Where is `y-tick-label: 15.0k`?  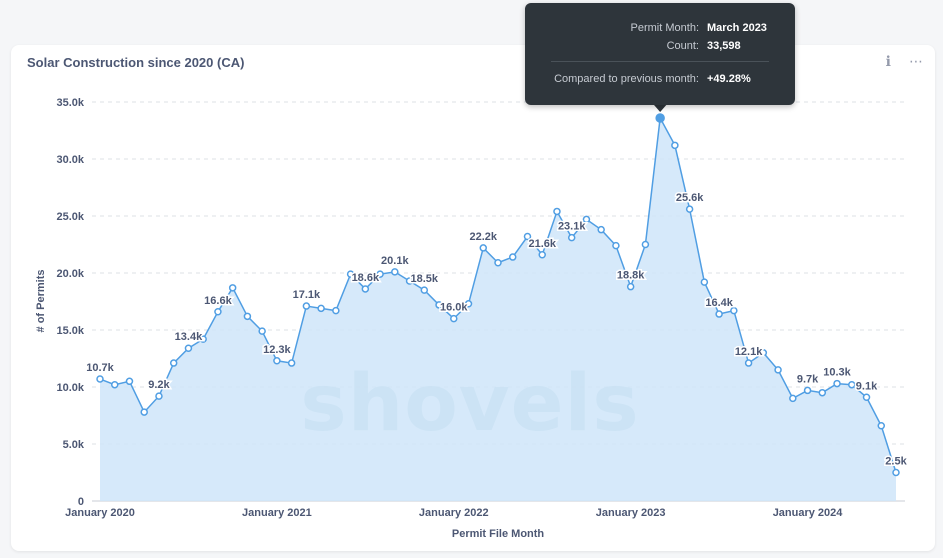
y-tick-label: 15.0k is located at coordinates (70, 331).